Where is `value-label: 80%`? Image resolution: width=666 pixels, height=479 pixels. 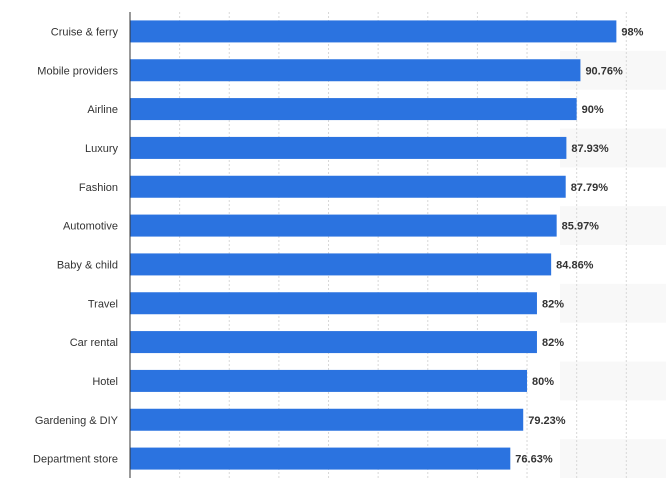 value-label: 80% is located at coordinates (543, 382).